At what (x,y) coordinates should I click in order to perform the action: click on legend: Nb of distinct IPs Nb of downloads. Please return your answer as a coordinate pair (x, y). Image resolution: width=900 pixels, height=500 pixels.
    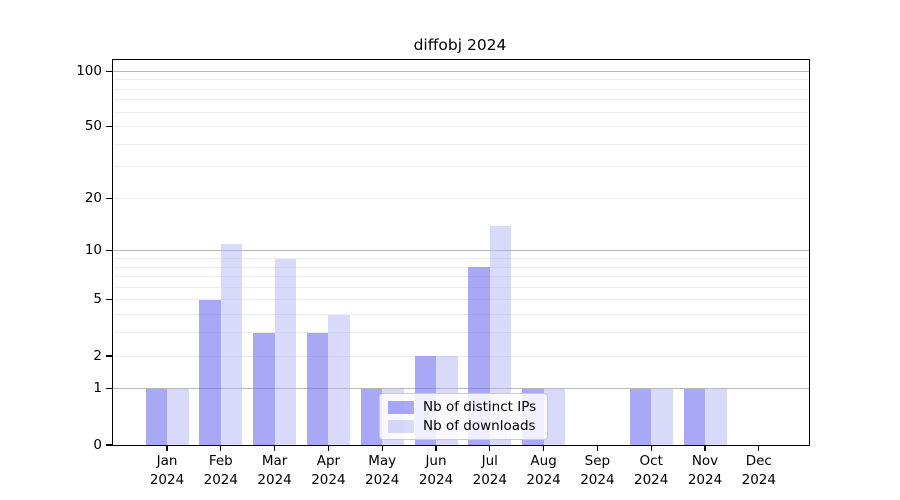
    Looking at the image, I should click on (464, 416).